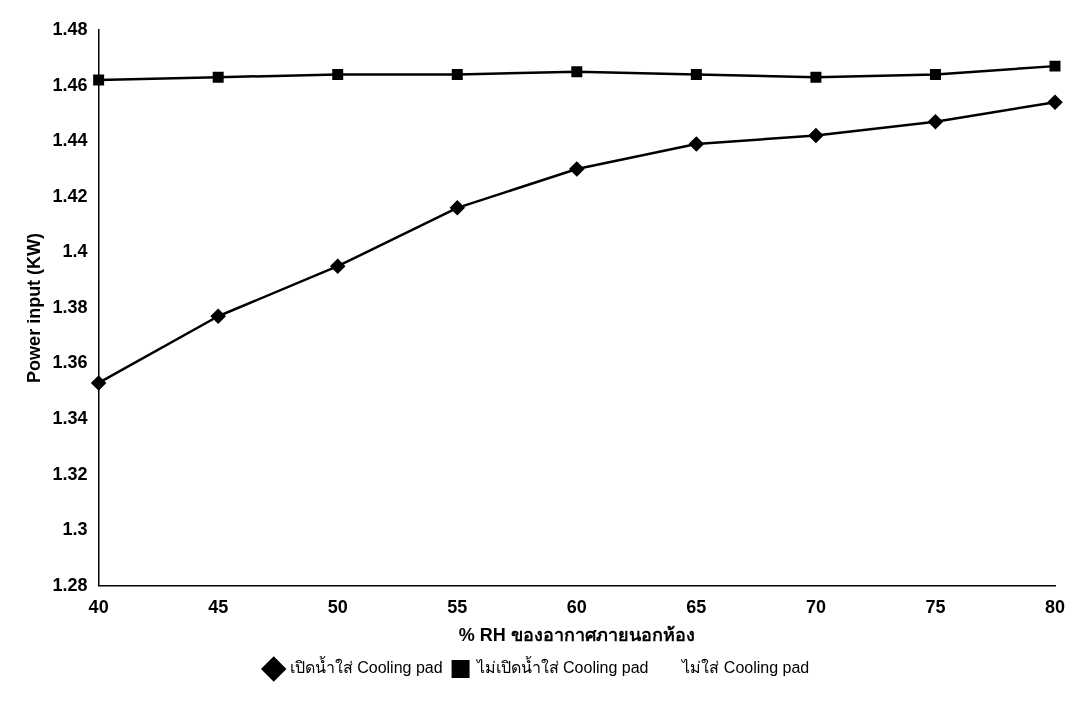  Describe the element at coordinates (935, 606) in the screenshot. I see `x-tick-label: 75` at that location.